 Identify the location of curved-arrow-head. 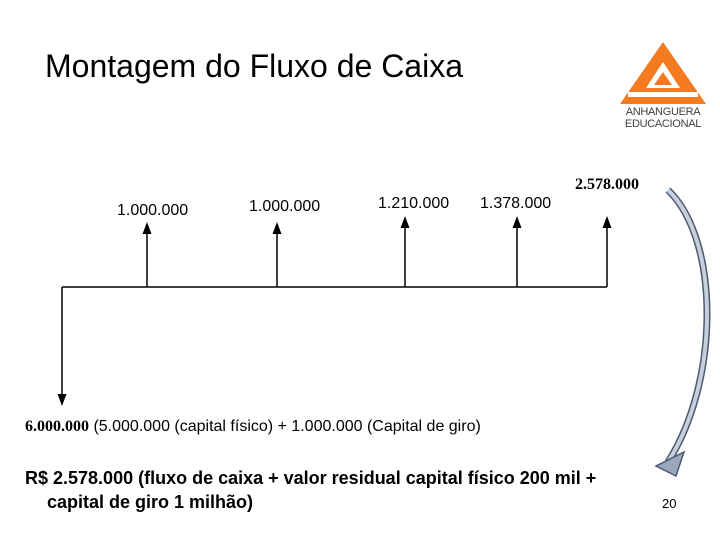
(670, 464).